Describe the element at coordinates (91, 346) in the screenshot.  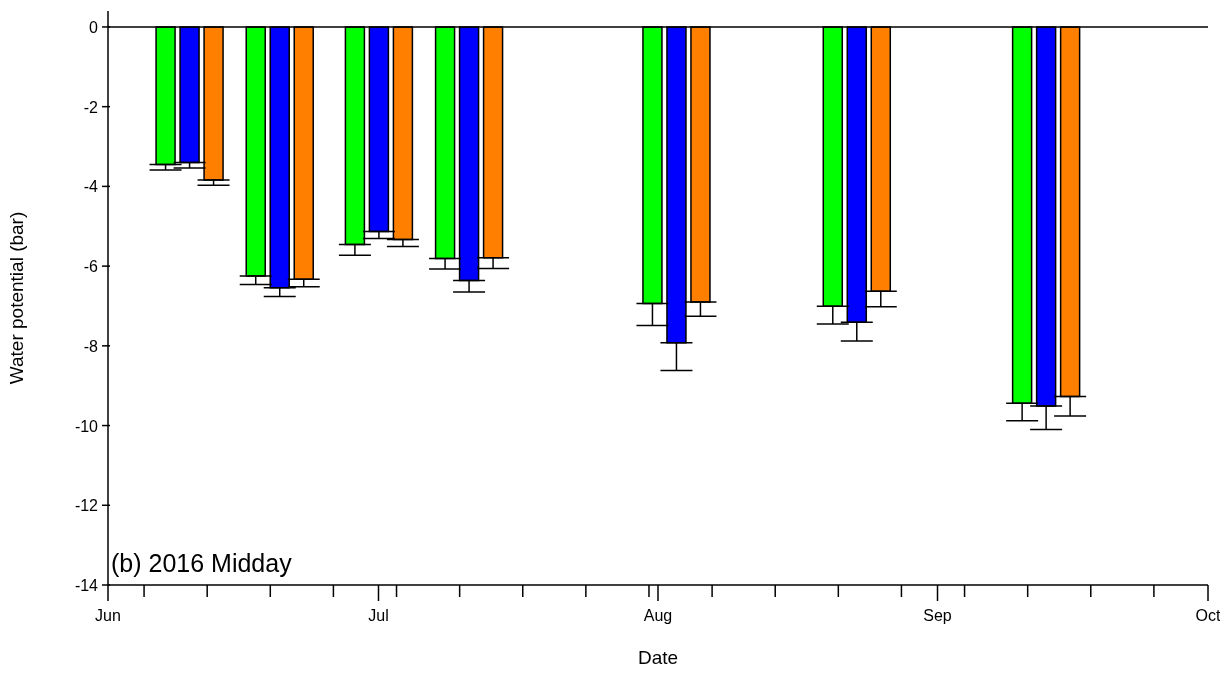
I see `y-tick-label: -8` at that location.